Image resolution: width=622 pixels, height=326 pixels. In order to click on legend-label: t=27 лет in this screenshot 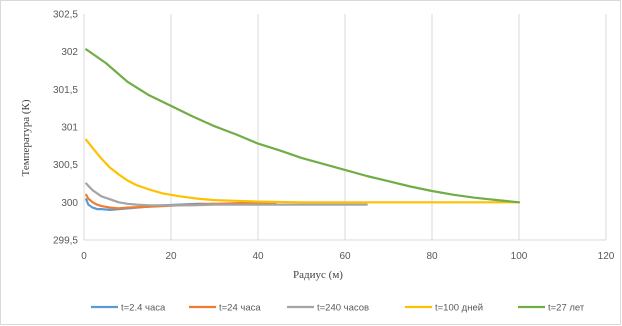, I will do `click(566, 308)`.